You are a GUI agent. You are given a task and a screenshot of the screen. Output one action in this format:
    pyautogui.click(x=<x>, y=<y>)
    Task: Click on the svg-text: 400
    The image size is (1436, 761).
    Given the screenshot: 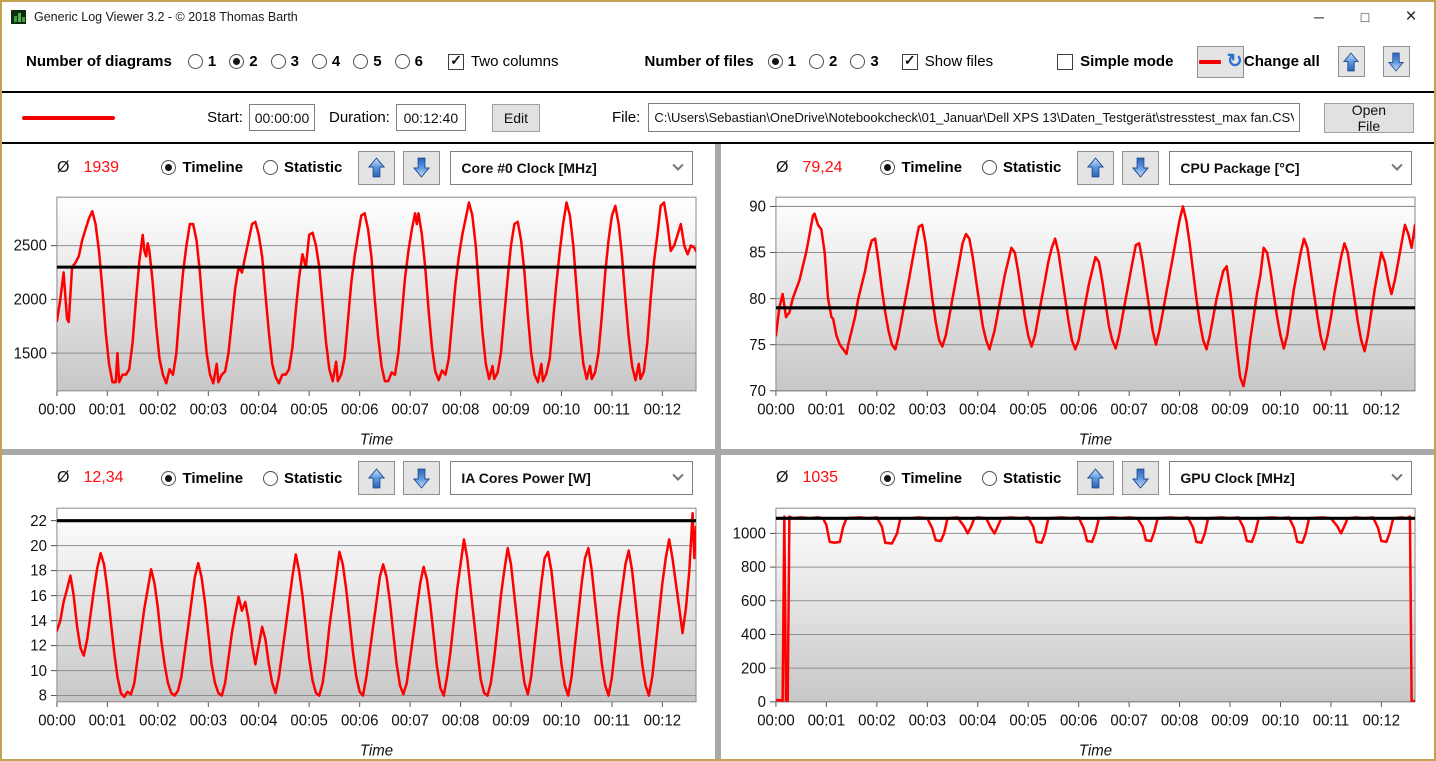 What is the action you would take?
    pyautogui.click(x=753, y=634)
    